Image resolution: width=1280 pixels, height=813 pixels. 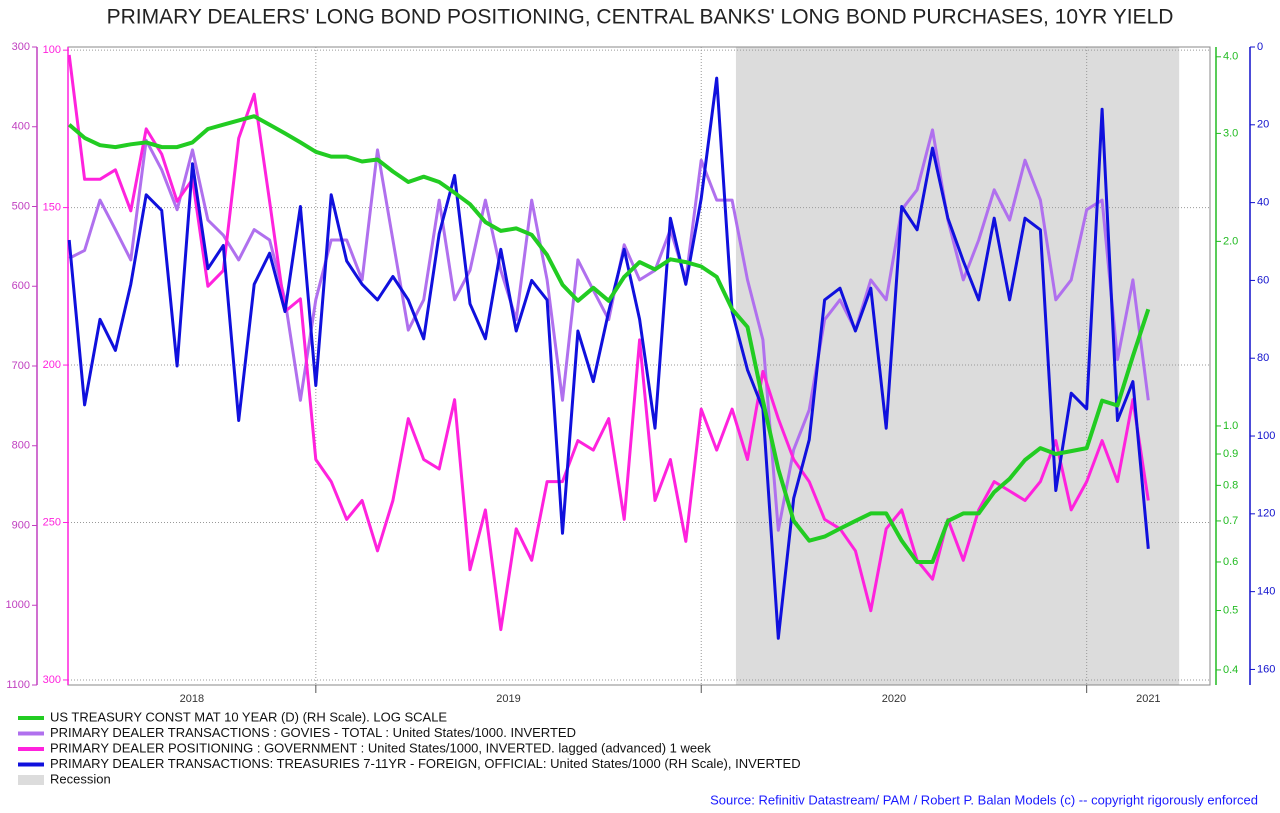 What do you see at coordinates (18, 685) in the screenshot?
I see `y-tick-label: 1100` at bounding box center [18, 685].